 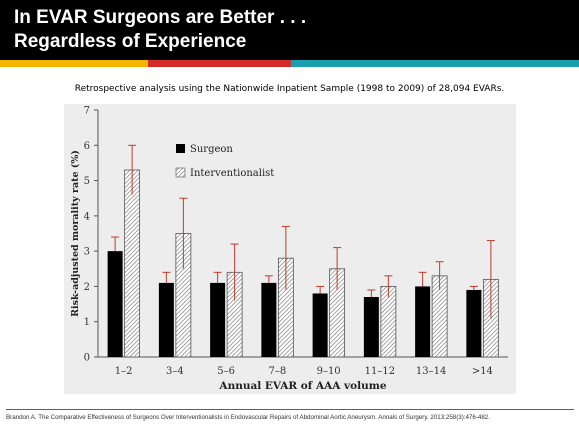 I want to click on y-tick-label: 1, so click(x=87, y=322).